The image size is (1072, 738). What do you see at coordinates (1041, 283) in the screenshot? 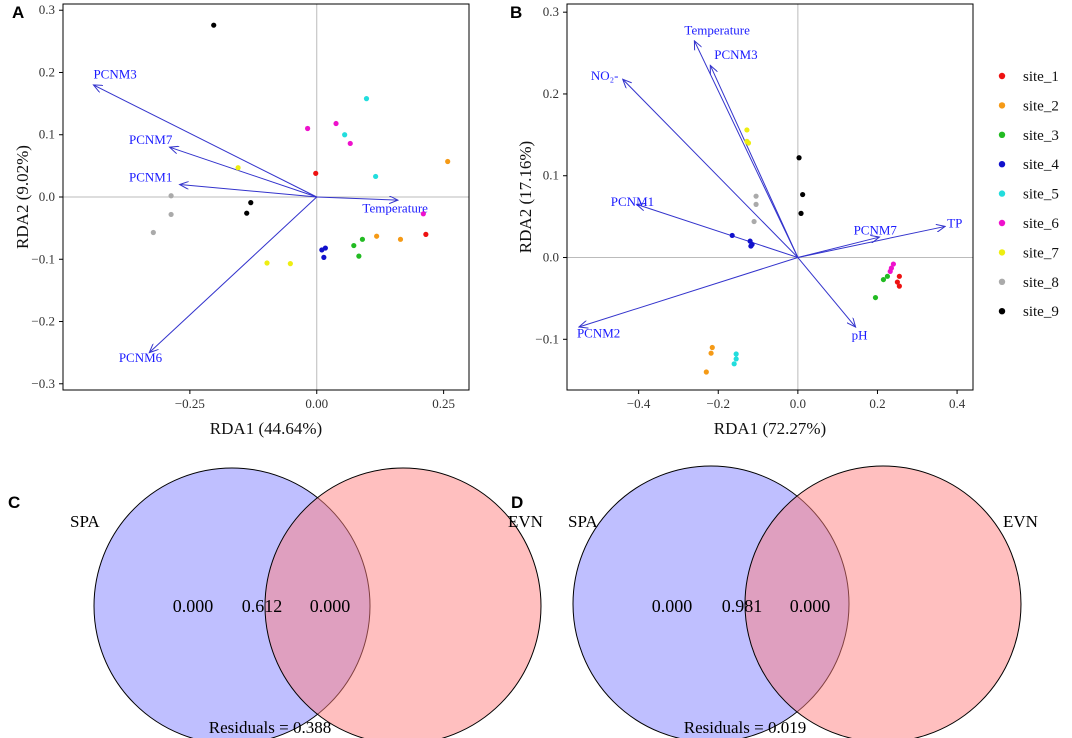
I see `legend-label-site-8: site_8` at bounding box center [1041, 283].